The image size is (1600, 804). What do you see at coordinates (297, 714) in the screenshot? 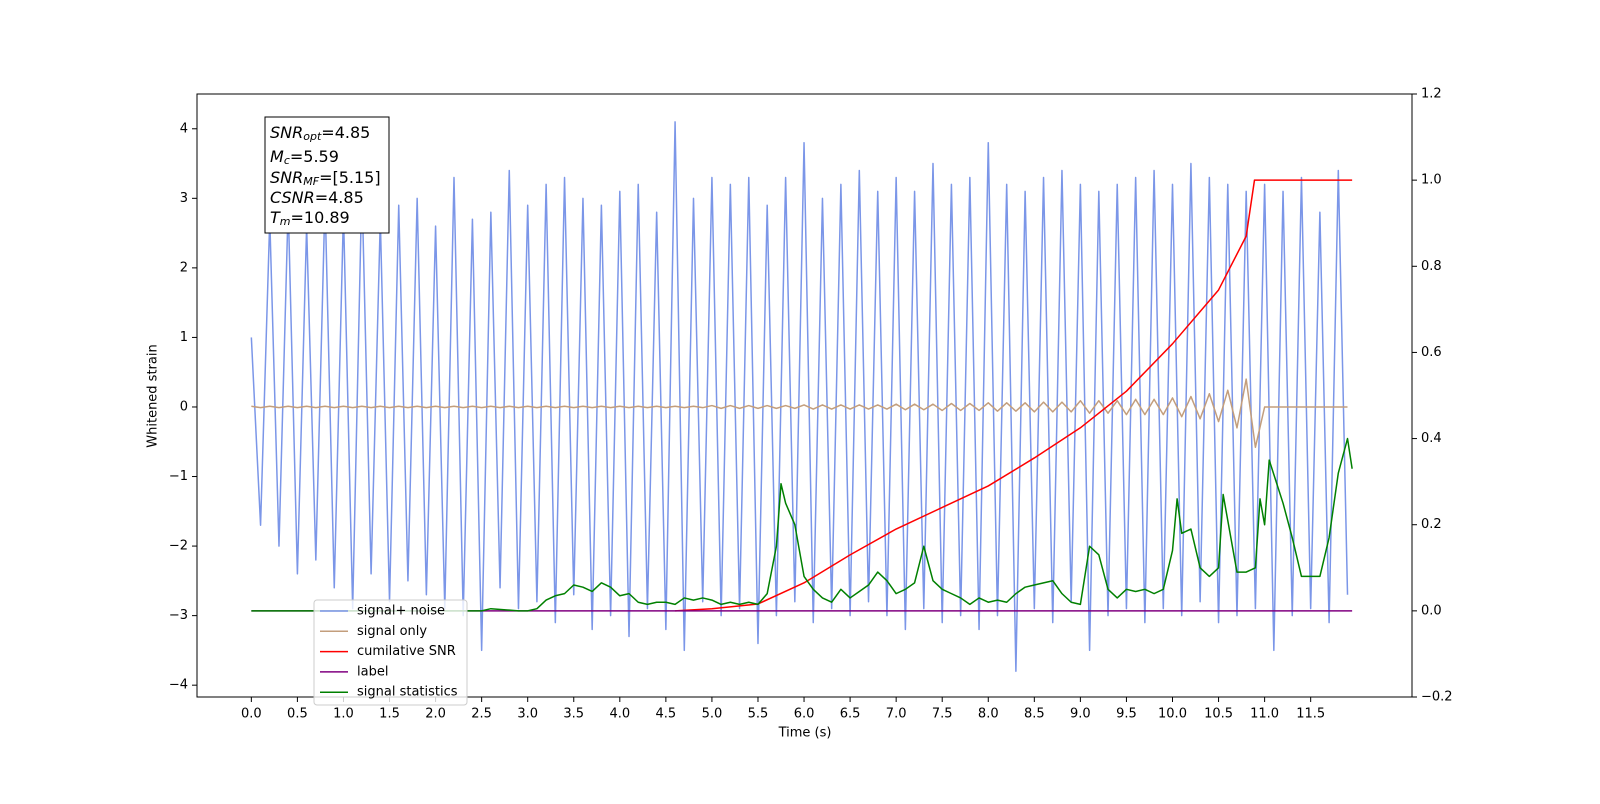
I see `x-tick-label: 0.5` at bounding box center [297, 714].